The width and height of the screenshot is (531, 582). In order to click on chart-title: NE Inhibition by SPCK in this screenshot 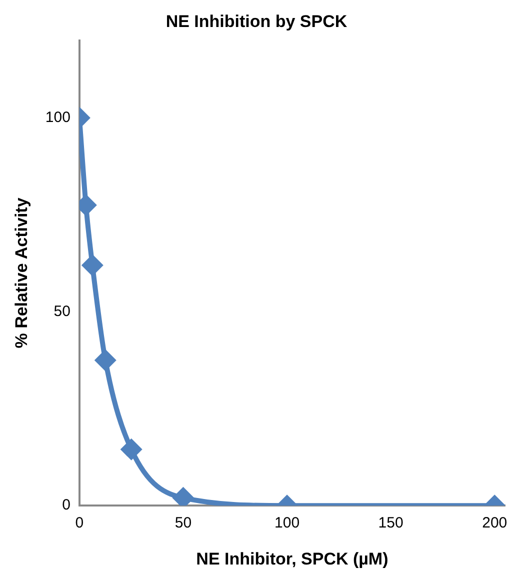, I will do `click(257, 21)`.